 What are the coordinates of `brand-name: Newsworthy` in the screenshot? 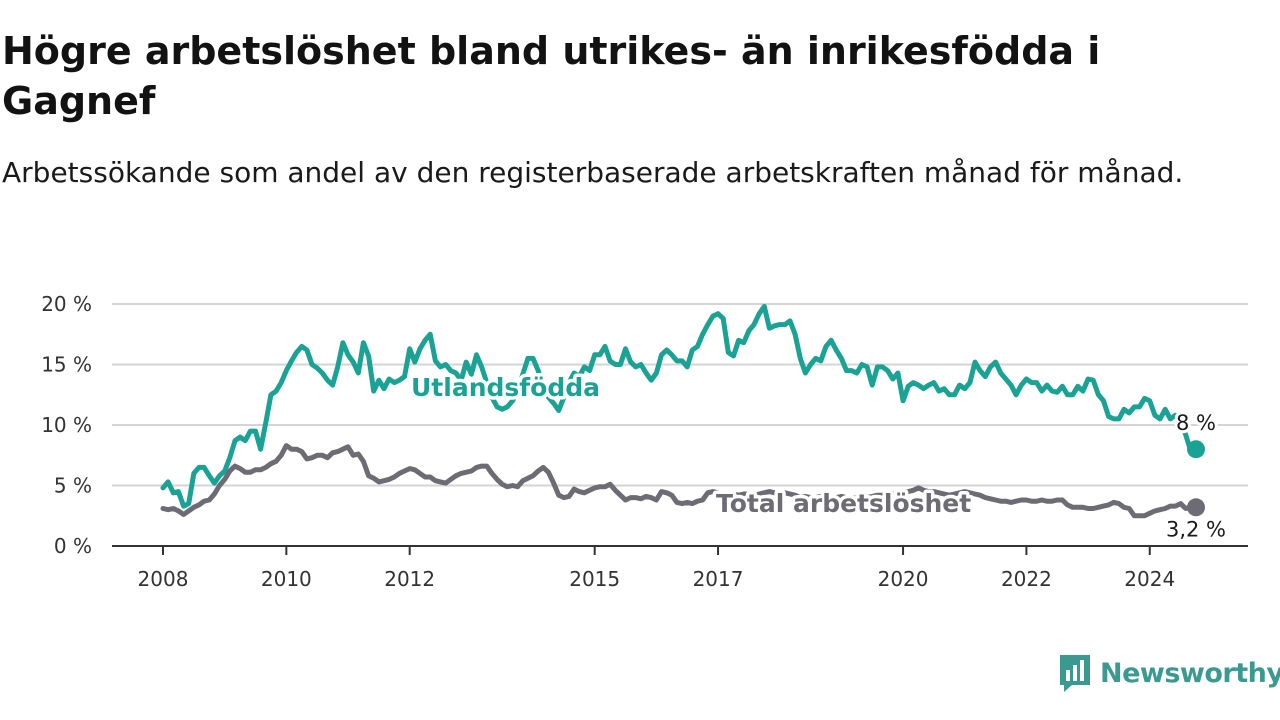 It's located at (1190, 673).